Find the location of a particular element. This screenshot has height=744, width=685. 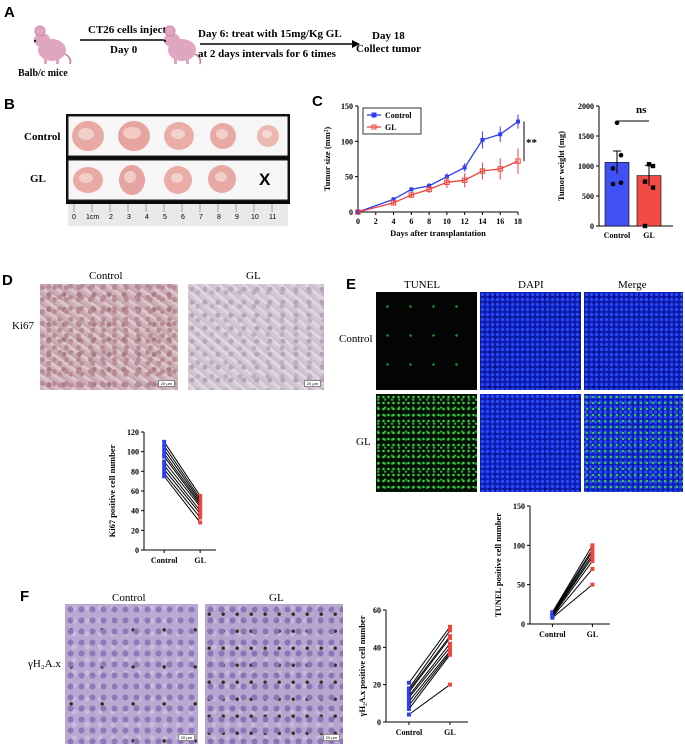

x-tick-label: 4 is located at coordinates (394, 221).